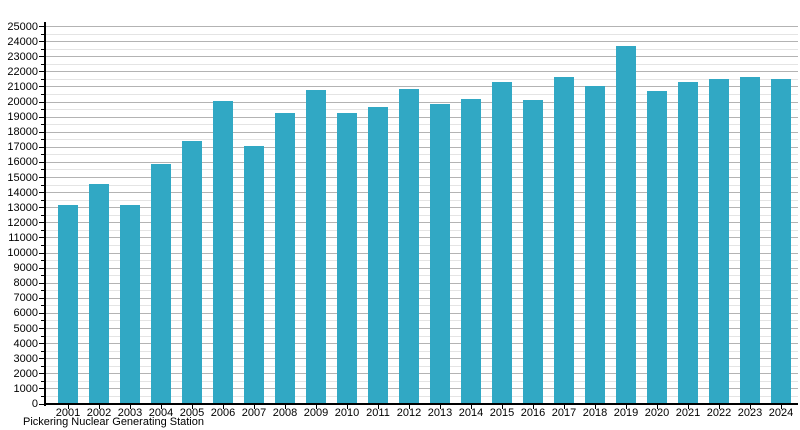  I want to click on bar-2014, so click(471, 251).